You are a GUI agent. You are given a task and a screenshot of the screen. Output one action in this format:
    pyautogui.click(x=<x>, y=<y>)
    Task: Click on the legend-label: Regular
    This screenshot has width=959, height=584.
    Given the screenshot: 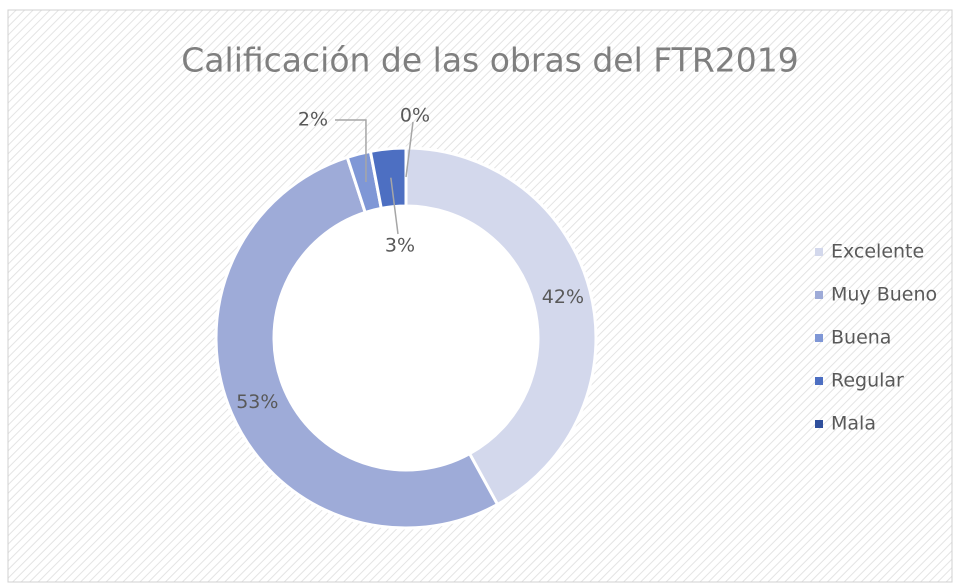 What is the action you would take?
    pyautogui.click(x=867, y=381)
    